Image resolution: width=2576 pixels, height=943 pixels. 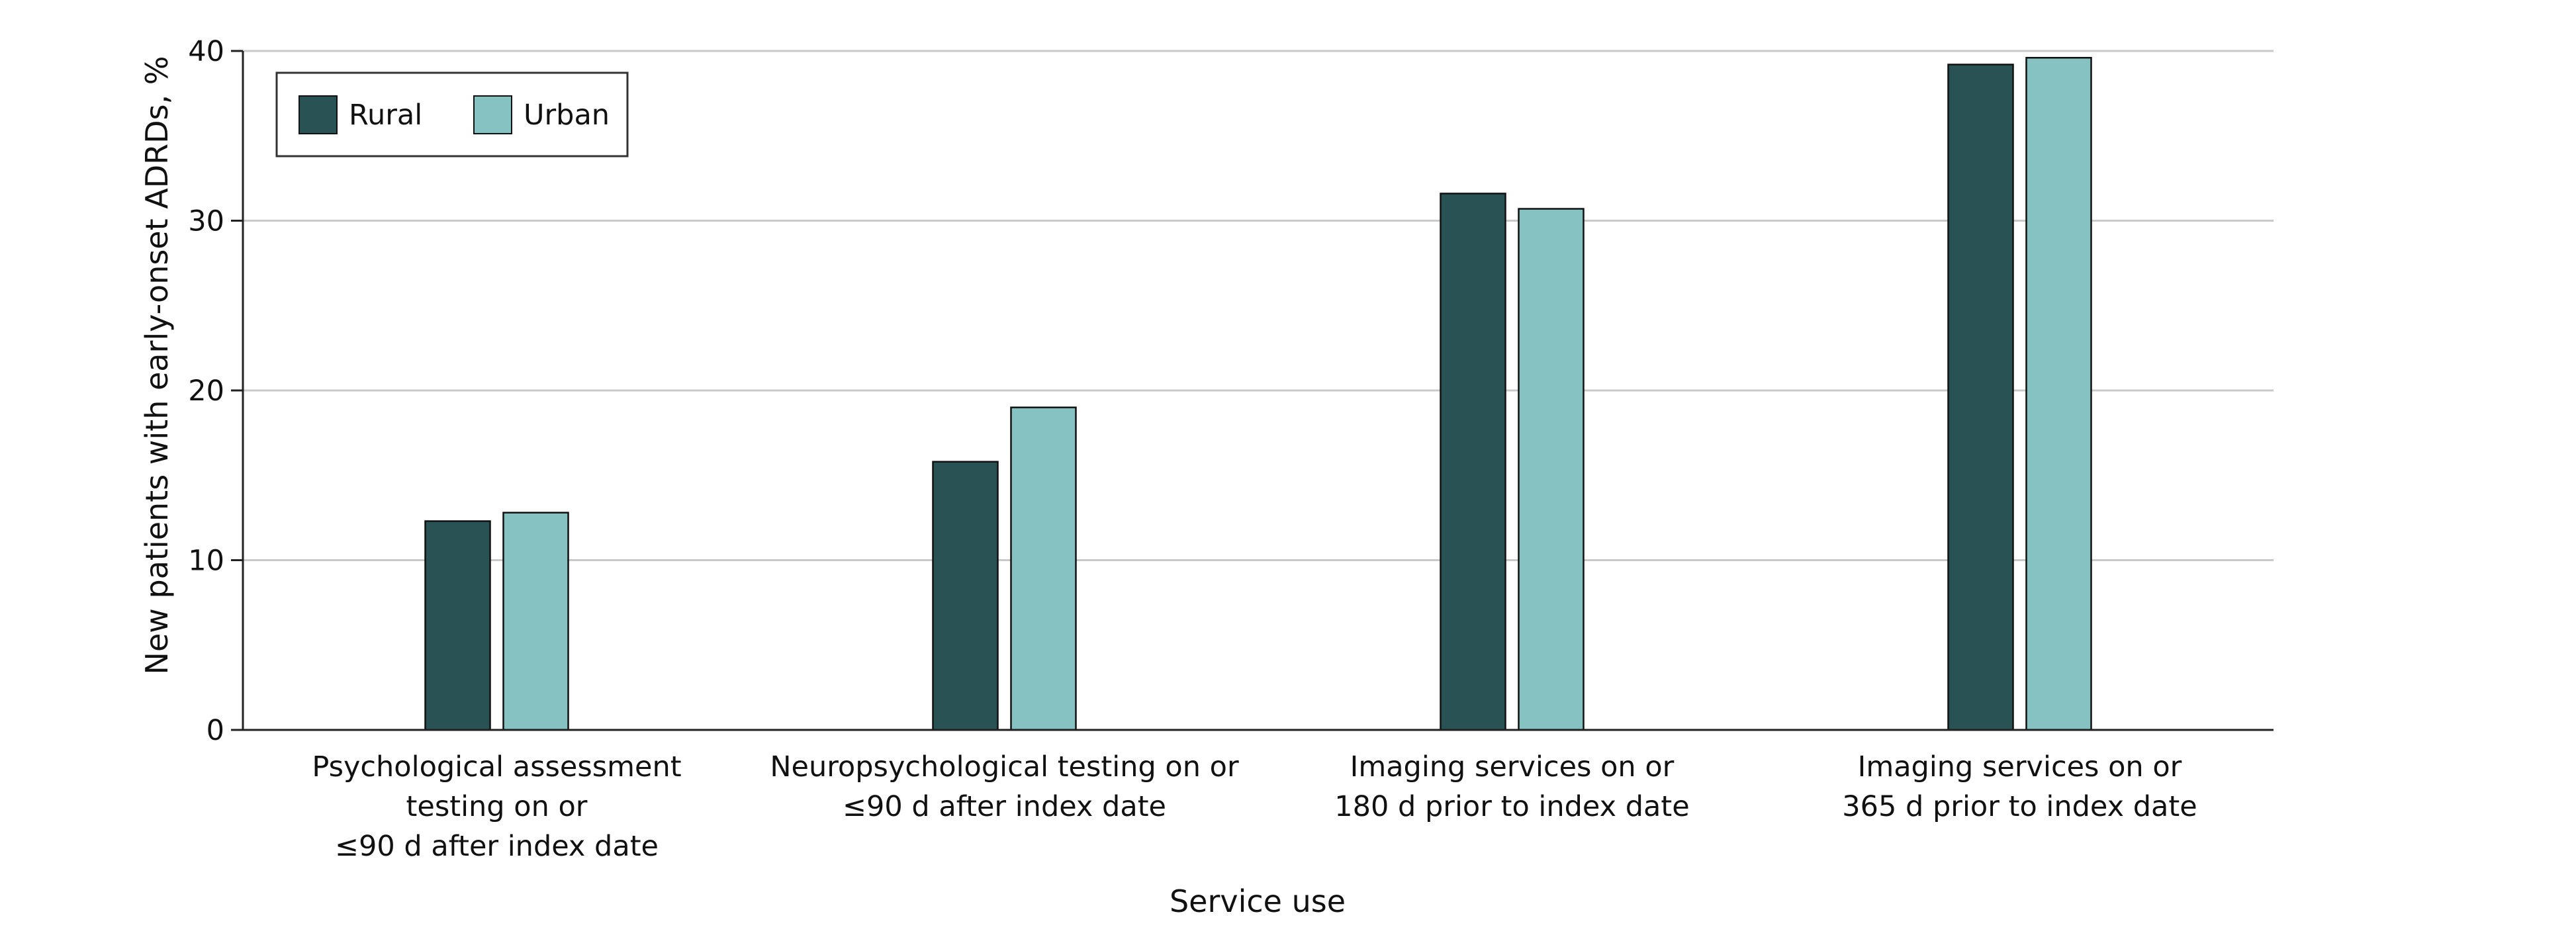 What do you see at coordinates (206, 221) in the screenshot?
I see `y-tick-label: 30` at bounding box center [206, 221].